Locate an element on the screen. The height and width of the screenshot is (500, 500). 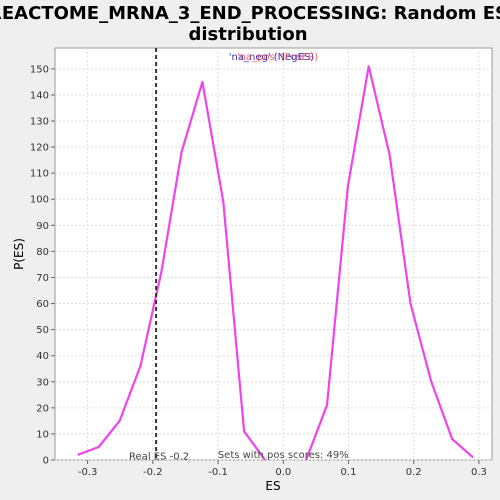
y-tick-label: 140 is located at coordinates (39, 95).